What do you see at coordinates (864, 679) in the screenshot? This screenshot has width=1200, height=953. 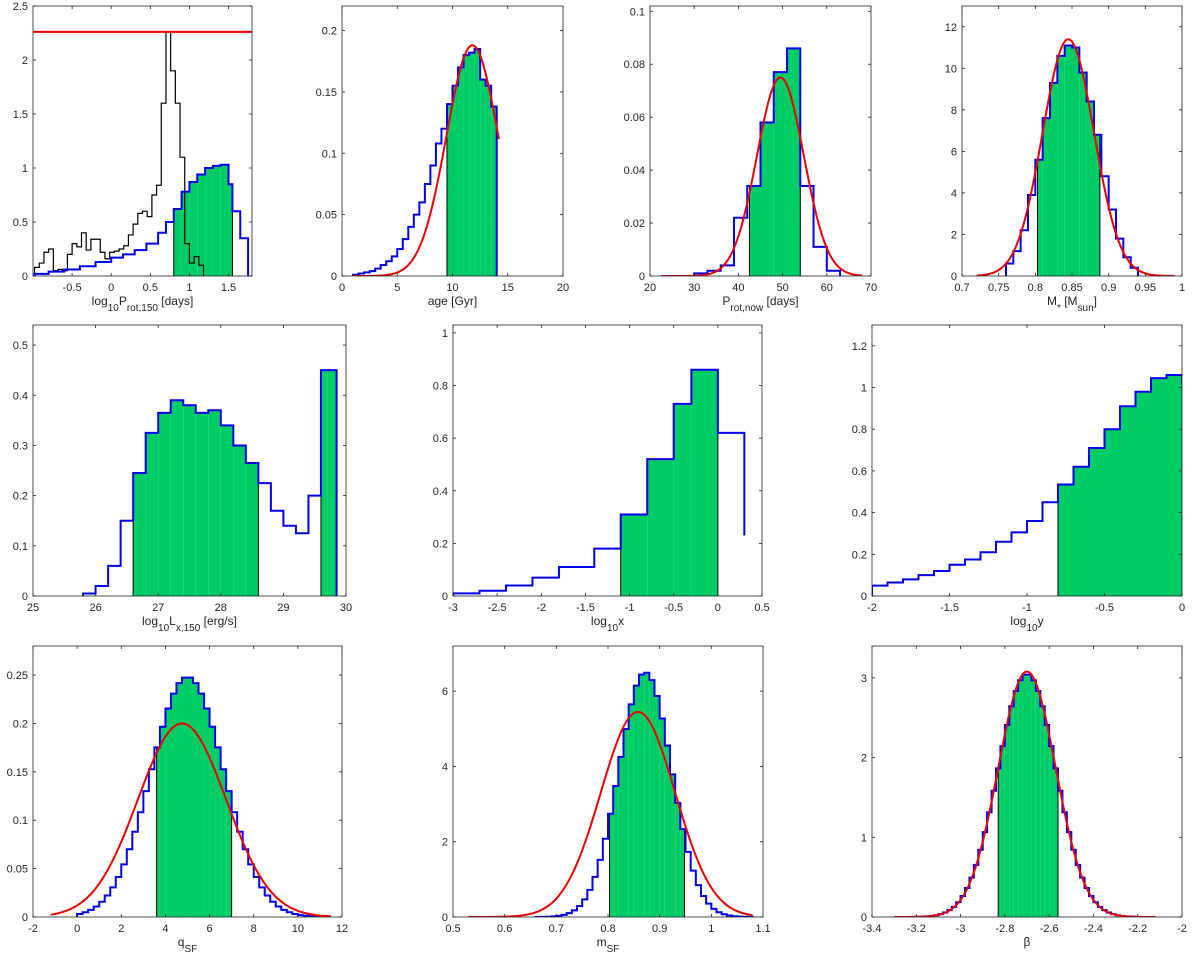 I see `y-tick-label: 3` at bounding box center [864, 679].